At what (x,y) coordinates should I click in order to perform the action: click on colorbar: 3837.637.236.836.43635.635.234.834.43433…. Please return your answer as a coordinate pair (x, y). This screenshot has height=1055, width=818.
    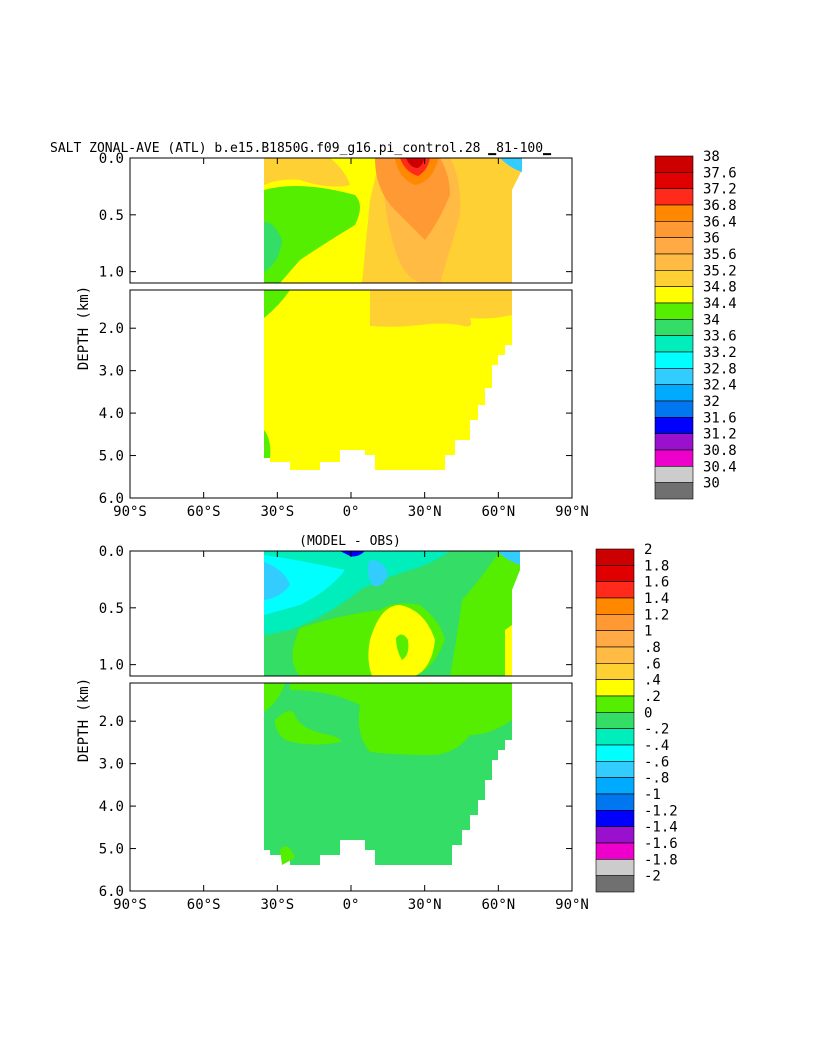
    Looking at the image, I should click on (695, 324).